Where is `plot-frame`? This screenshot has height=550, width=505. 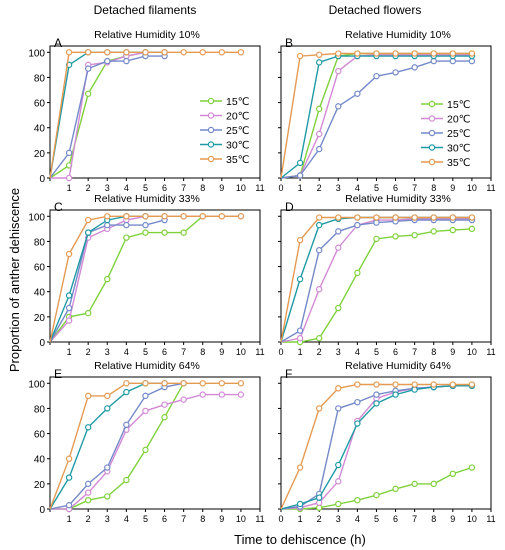
plot-frame is located at coordinates (155, 112).